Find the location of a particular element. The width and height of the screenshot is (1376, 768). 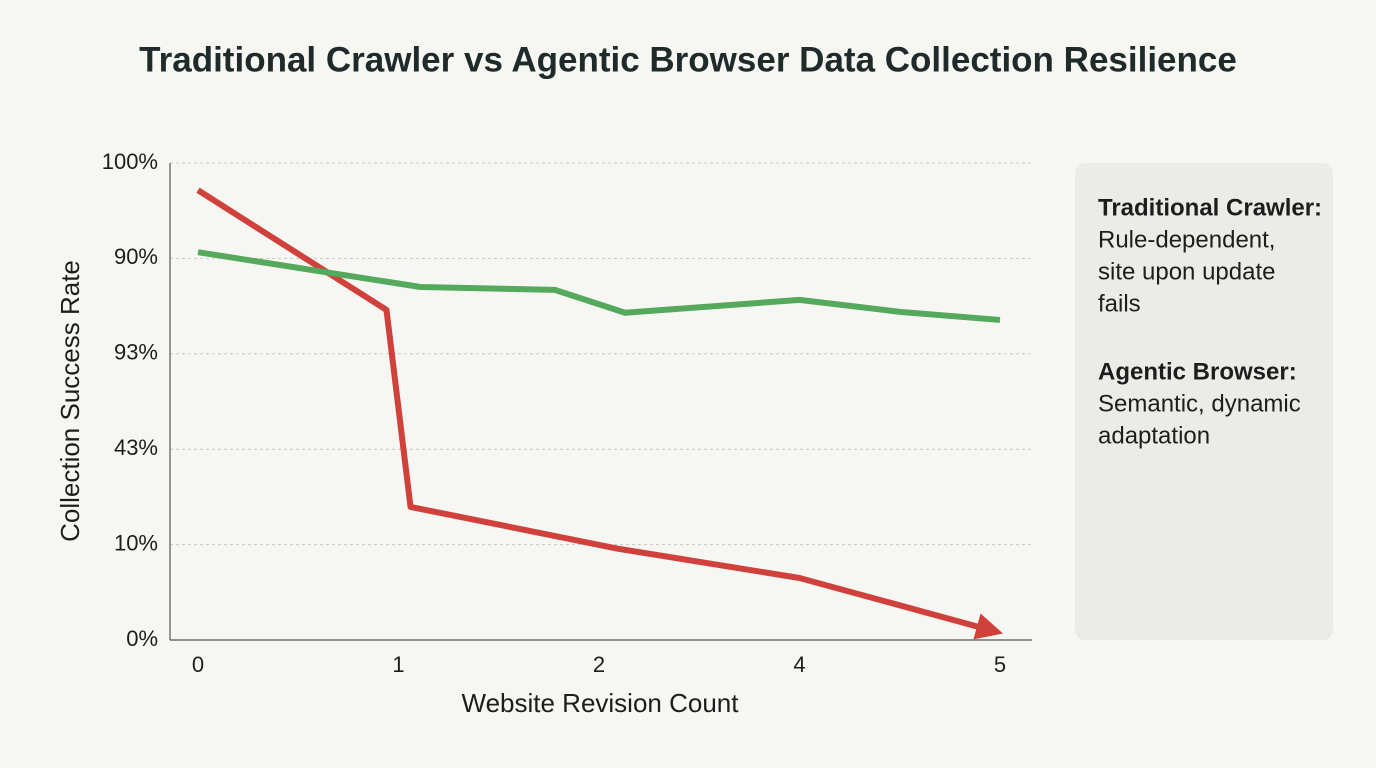

annotation-text: adaptation is located at coordinates (1154, 435).